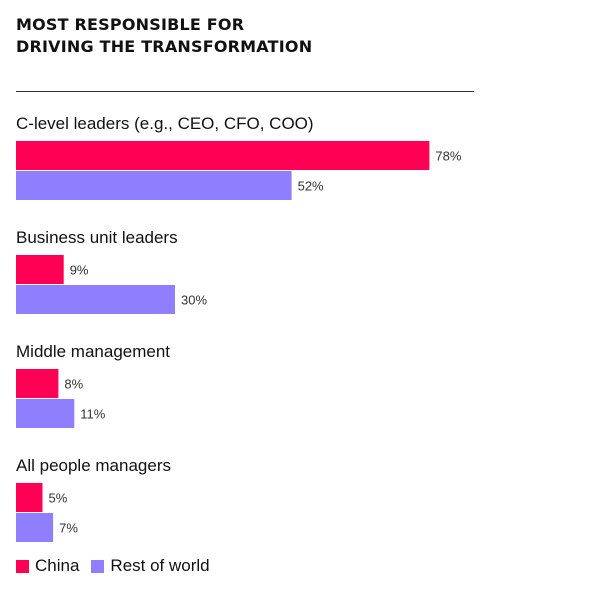 Image resolution: width=600 pixels, height=600 pixels. Describe the element at coordinates (35, 527) in the screenshot. I see `bar-rest-of-world-all-people-managers` at that location.